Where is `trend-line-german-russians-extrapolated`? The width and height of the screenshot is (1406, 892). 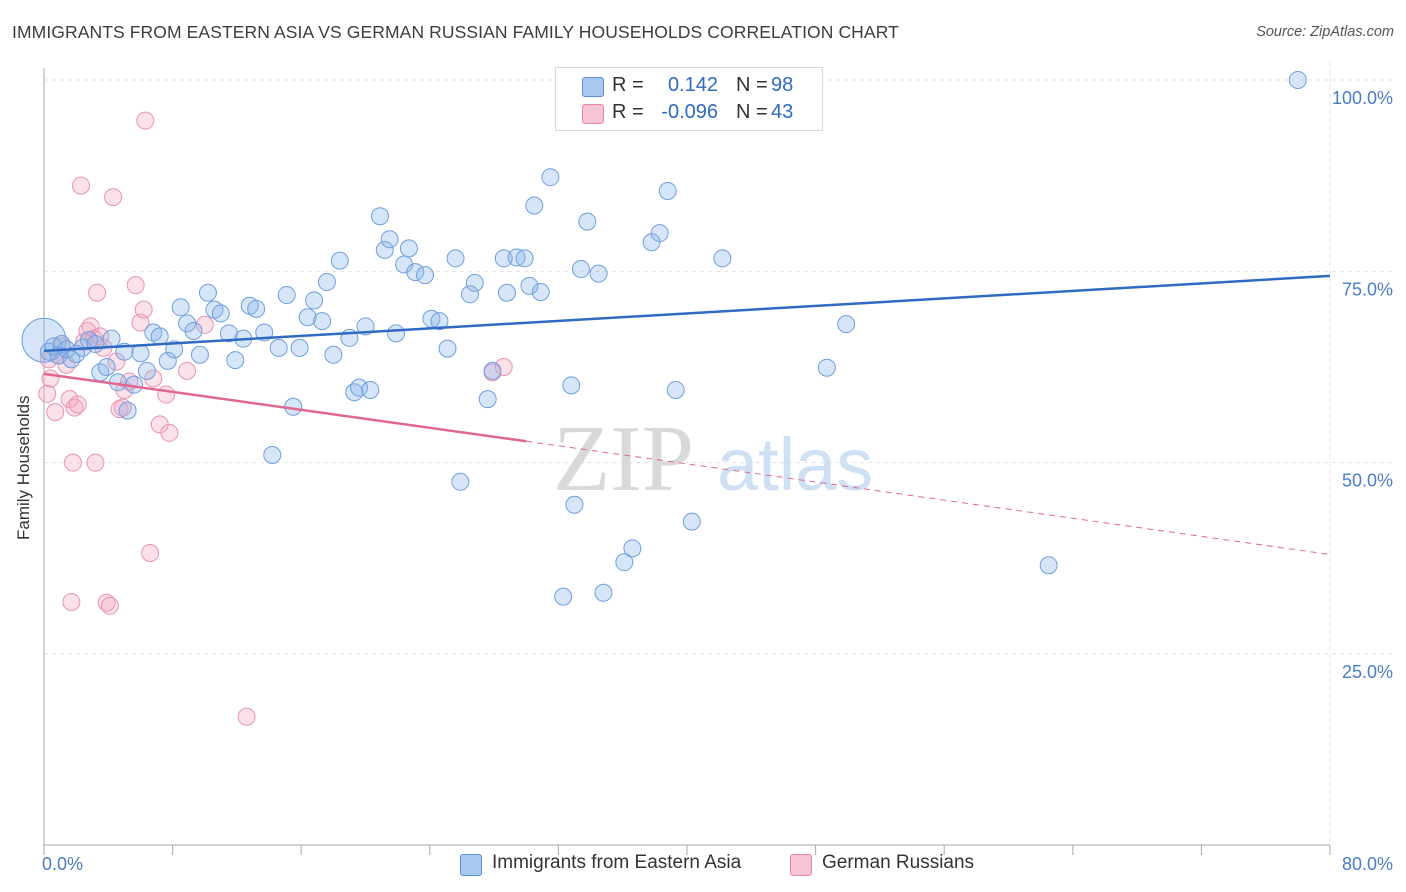
trend-line-german-russians-extrapolated is located at coordinates (928, 498).